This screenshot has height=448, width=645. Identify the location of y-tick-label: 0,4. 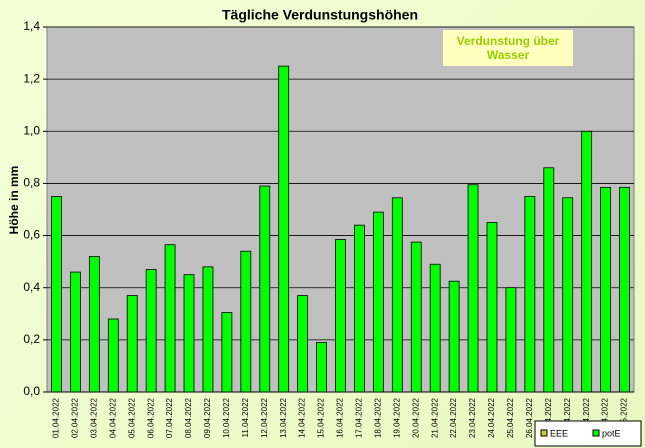
(31, 287).